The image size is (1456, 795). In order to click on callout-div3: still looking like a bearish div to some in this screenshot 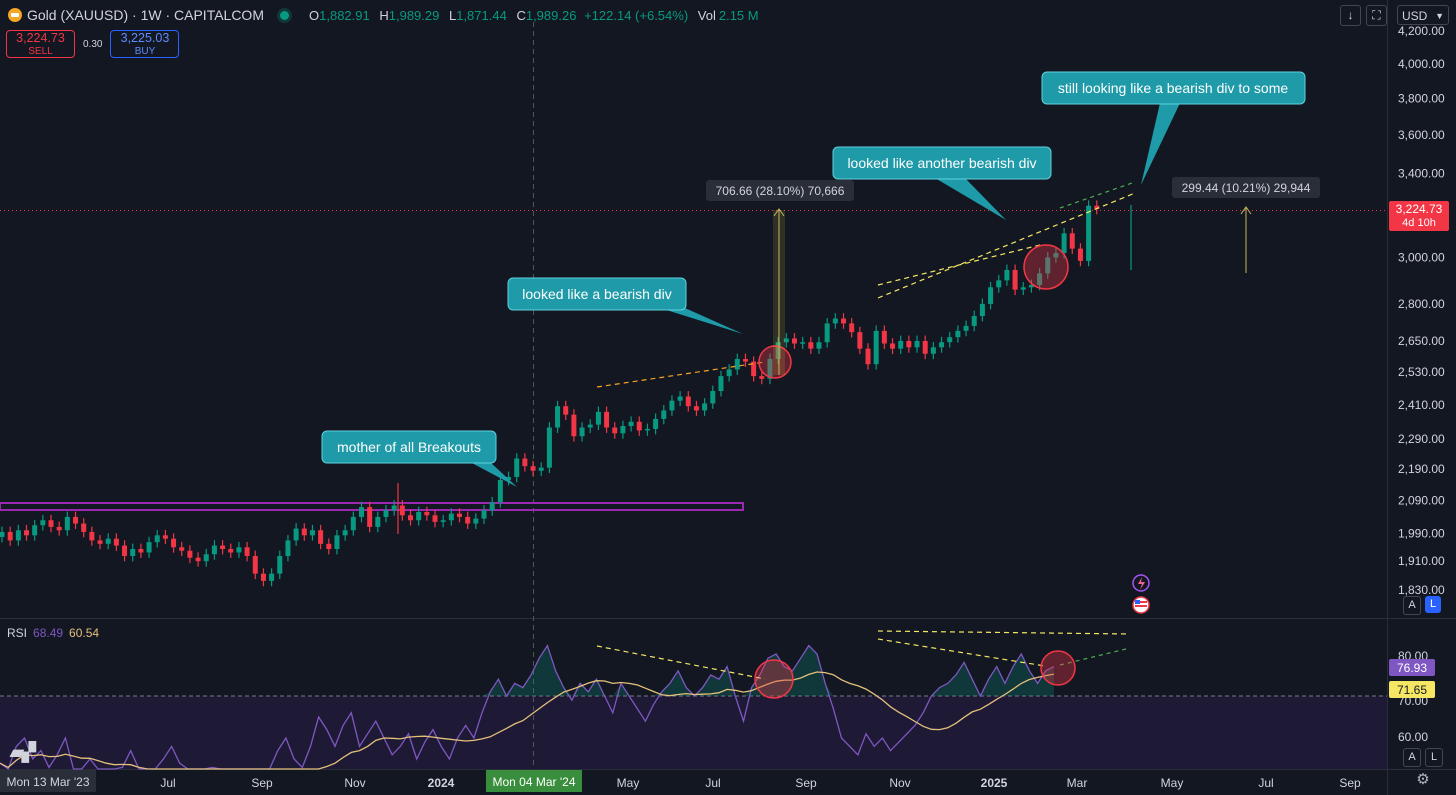, I will do `click(1173, 128)`.